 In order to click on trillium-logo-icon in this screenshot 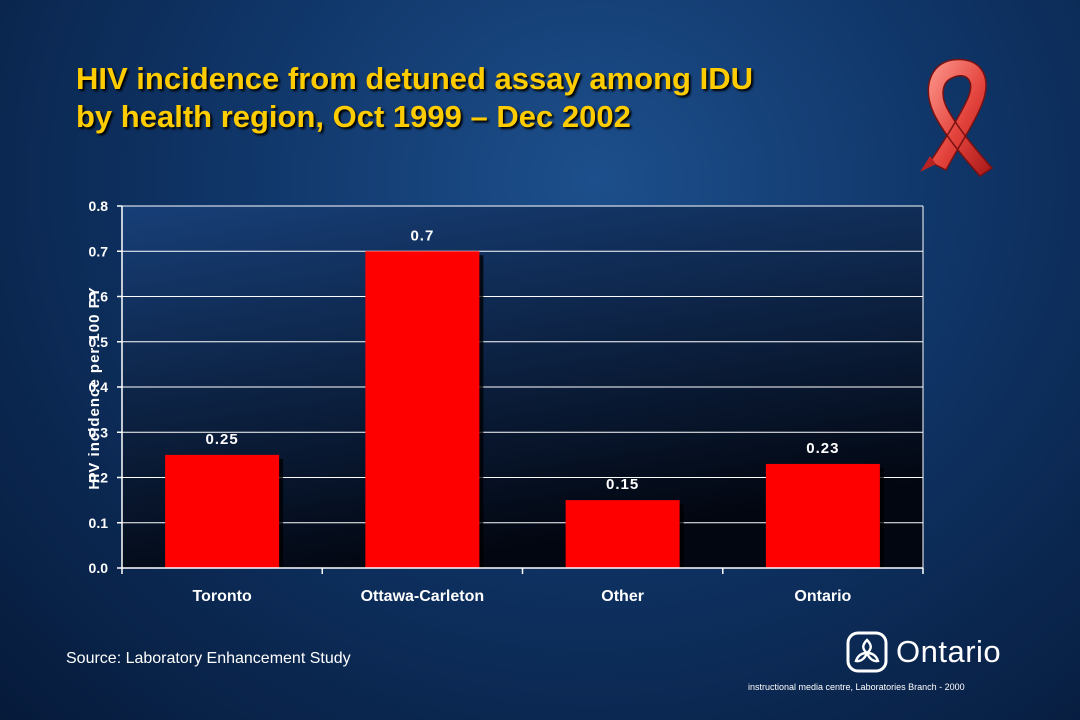, I will do `click(867, 652)`.